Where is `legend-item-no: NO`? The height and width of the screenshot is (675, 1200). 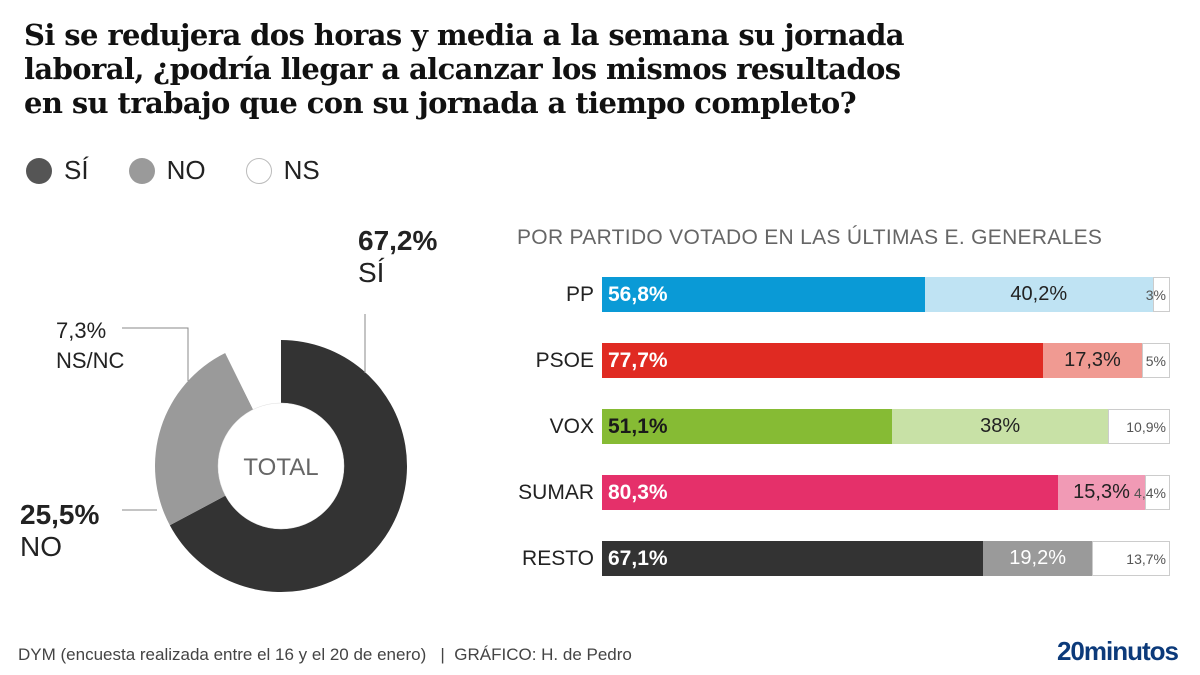
legend-item-no: NO is located at coordinates (167, 170).